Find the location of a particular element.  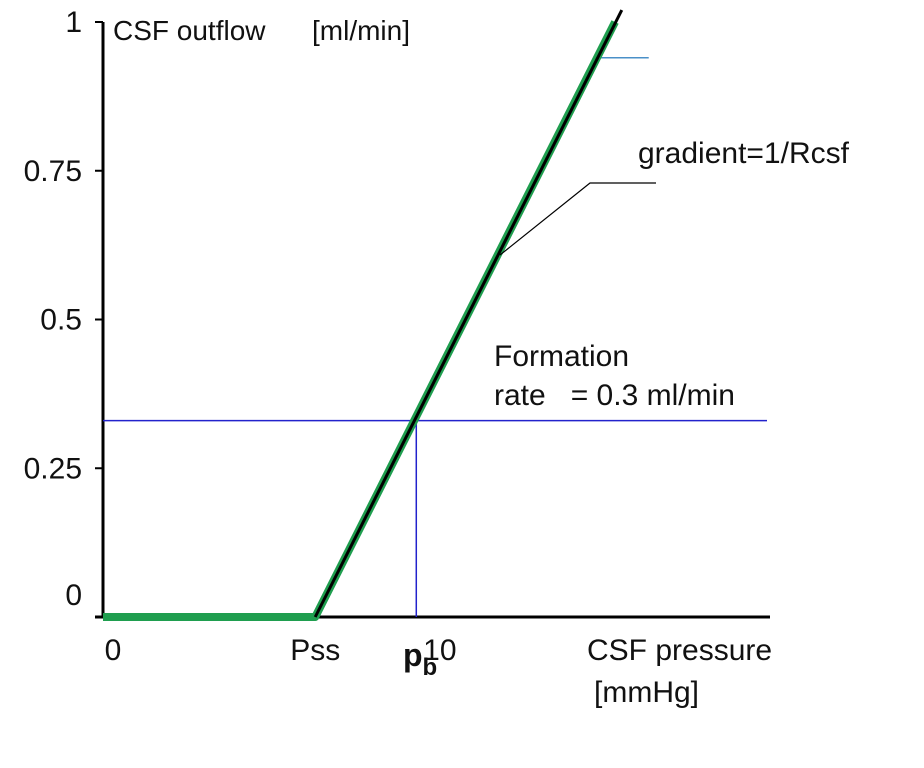

y-ticks: 0 0.25 0.5 0.75 1 is located at coordinates (63, 312).